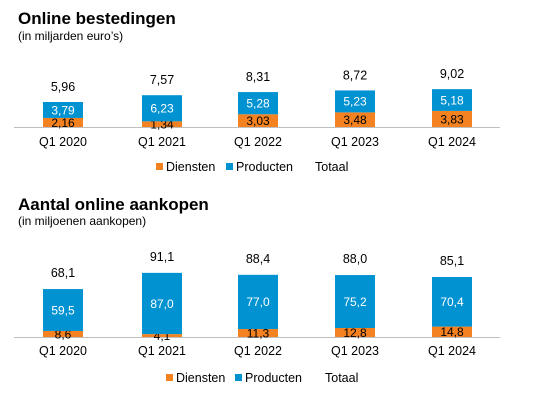 Image resolution: width=553 pixels, height=411 pixels. What do you see at coordinates (355, 259) in the screenshot?
I see `data-label-totaal: 88,0` at bounding box center [355, 259].